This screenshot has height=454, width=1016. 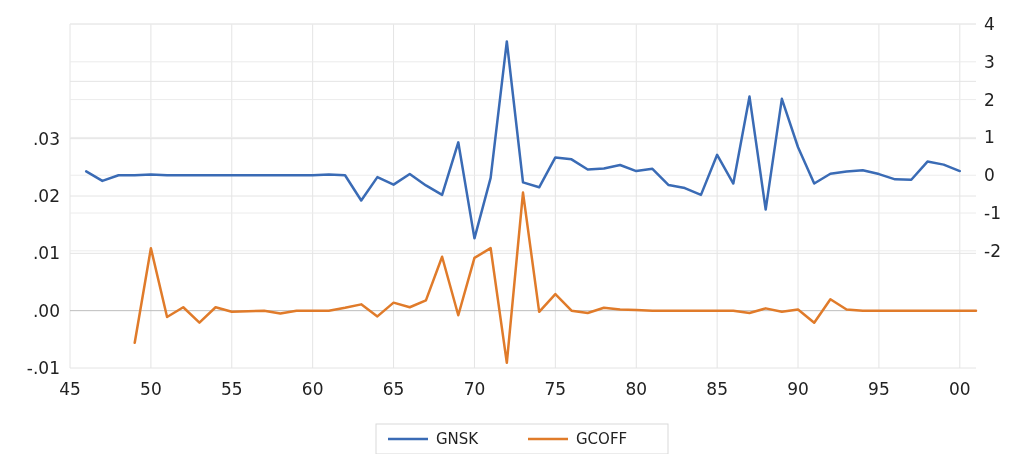 I want to click on y-tick-label: -.01, so click(x=43, y=367).